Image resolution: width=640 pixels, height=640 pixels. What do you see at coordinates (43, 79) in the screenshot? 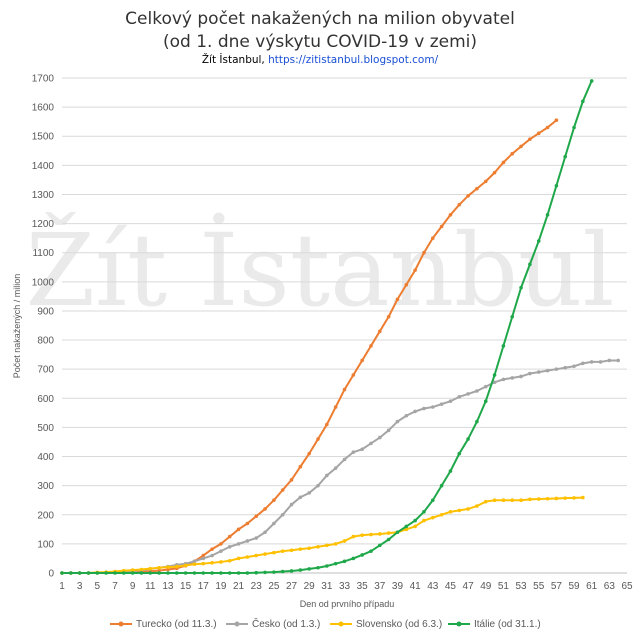
I see `y-tick-label: 1700` at bounding box center [43, 79].